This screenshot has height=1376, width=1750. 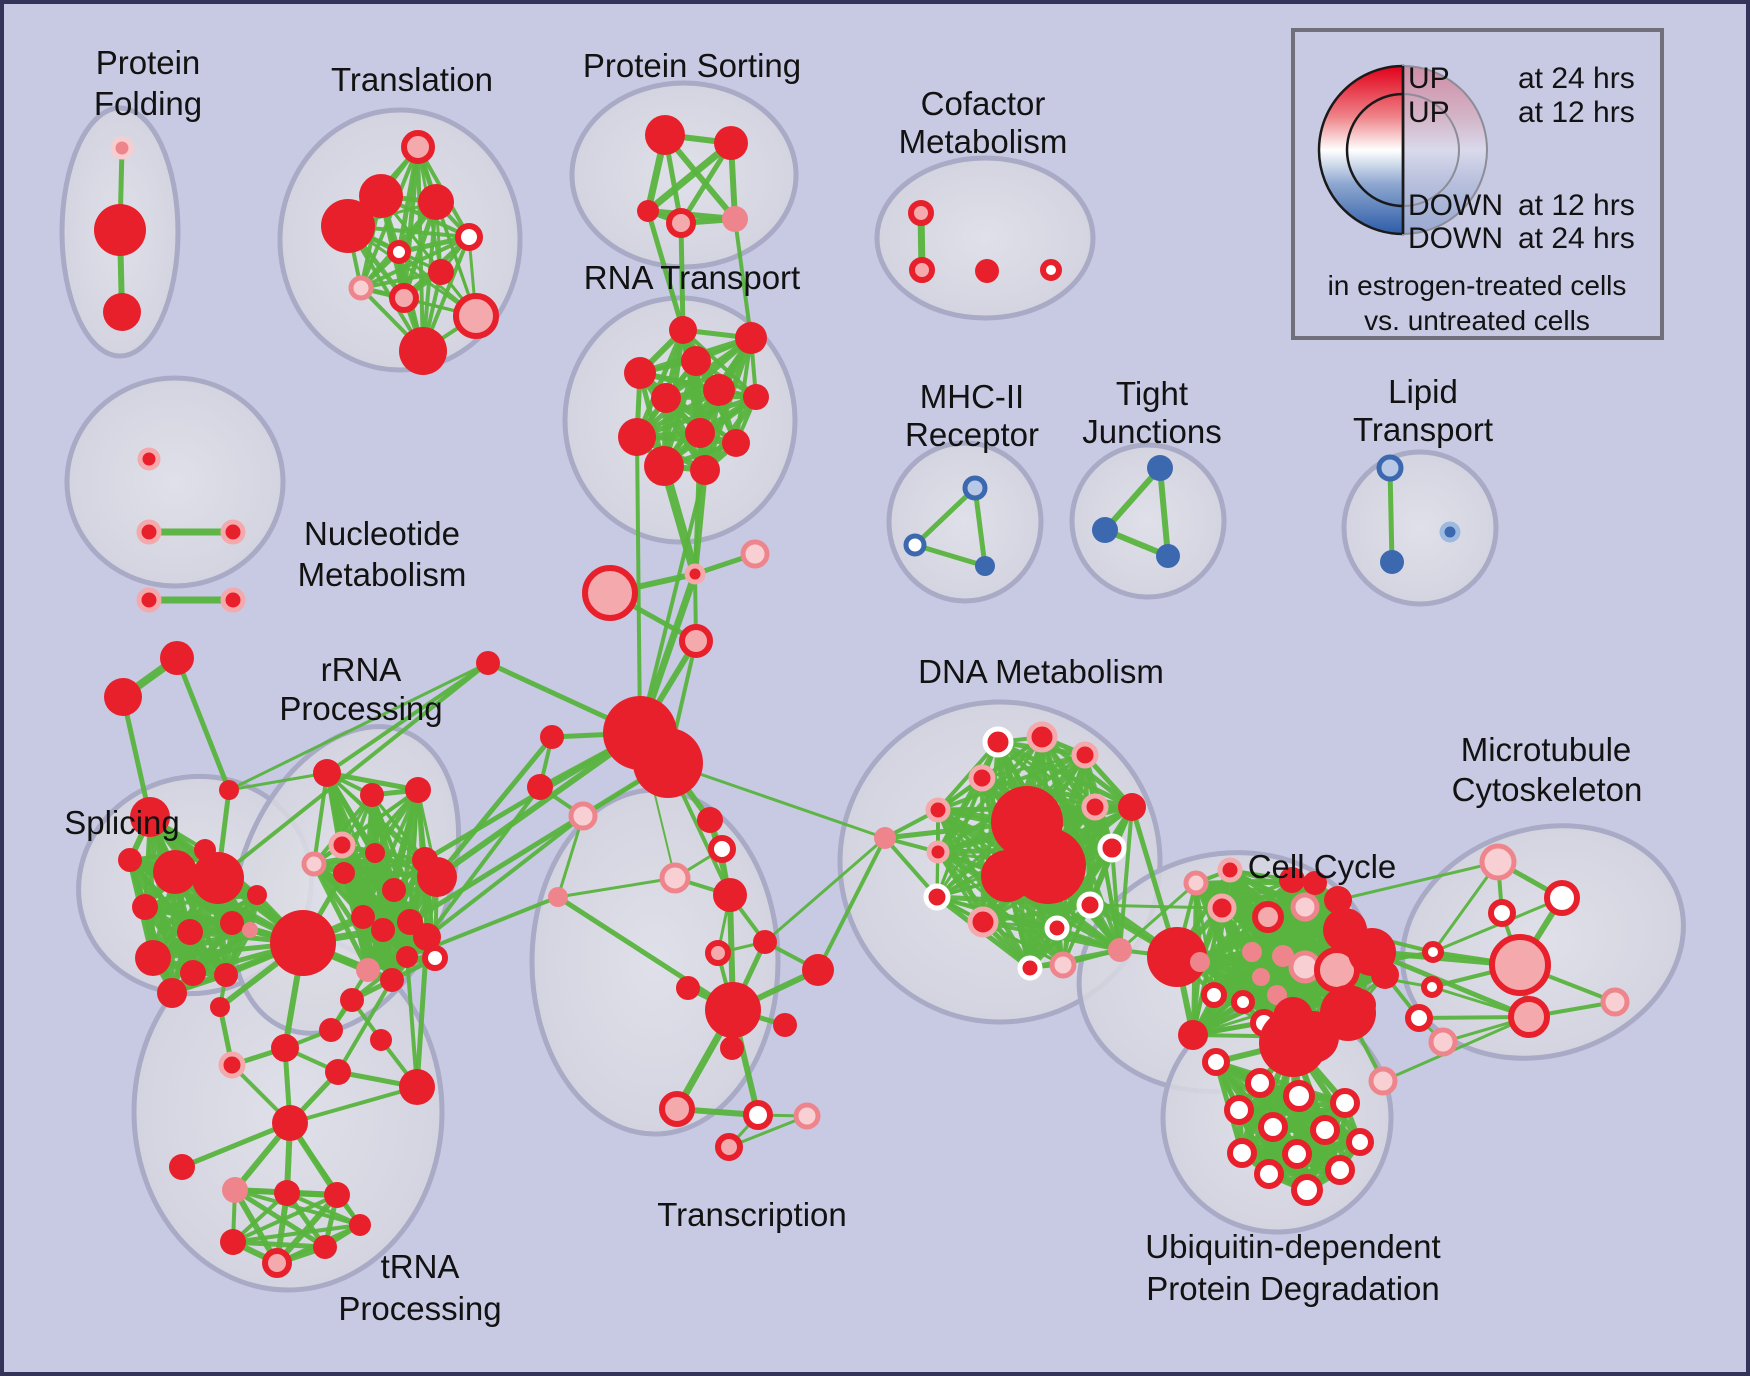 What do you see at coordinates (1423, 429) in the screenshot?
I see `cluster-label: Transport` at bounding box center [1423, 429].